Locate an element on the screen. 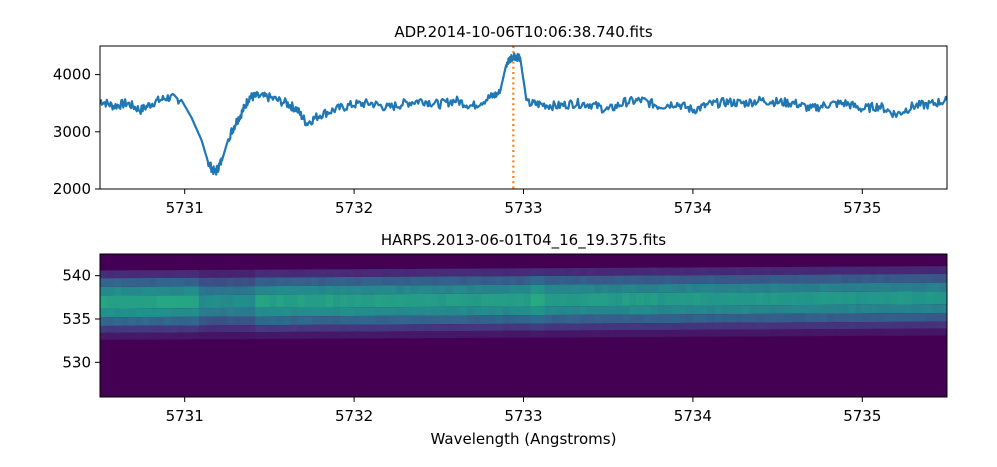  bottom-x-tick-label: 5735 is located at coordinates (862, 416).